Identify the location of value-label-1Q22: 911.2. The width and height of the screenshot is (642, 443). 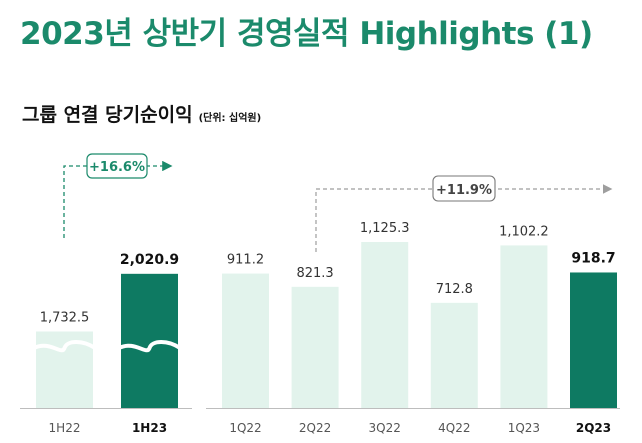
(245, 260).